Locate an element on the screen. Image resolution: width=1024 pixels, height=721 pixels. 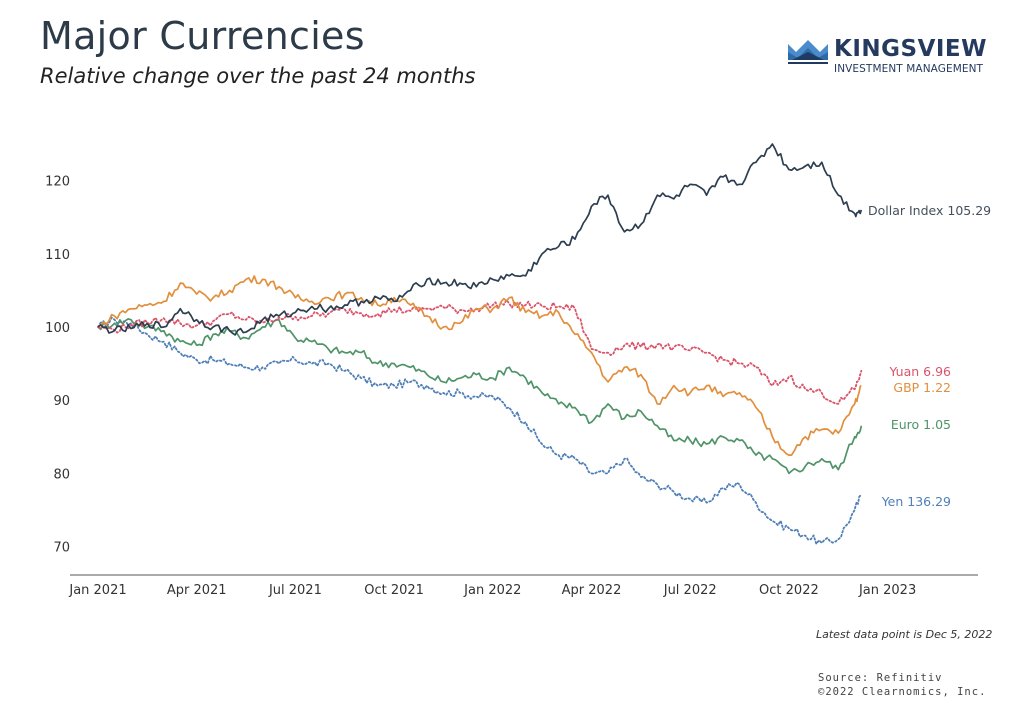
series-label-yen: Yen 136.29 is located at coordinates (916, 501).